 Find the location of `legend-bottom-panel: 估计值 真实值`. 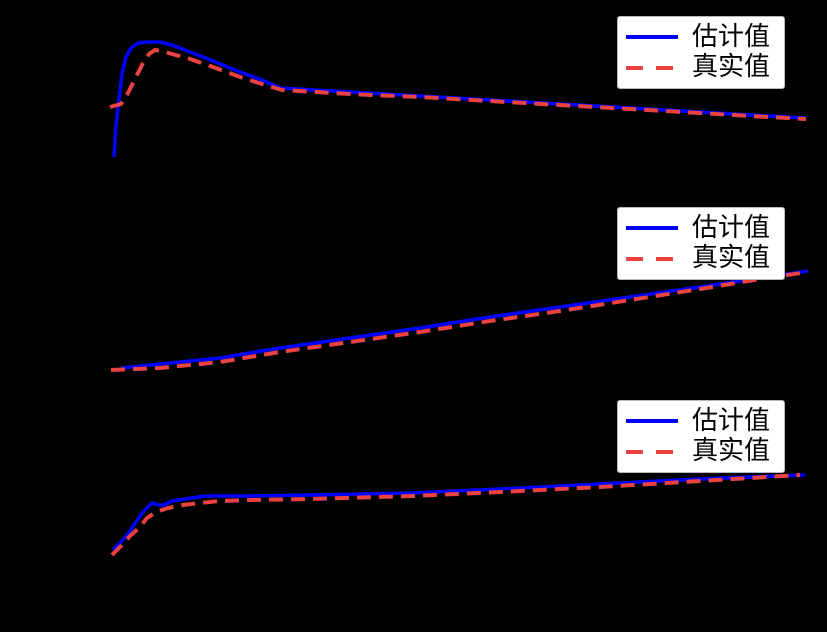

legend-bottom-panel: 估计值 真实值 is located at coordinates (701, 436).